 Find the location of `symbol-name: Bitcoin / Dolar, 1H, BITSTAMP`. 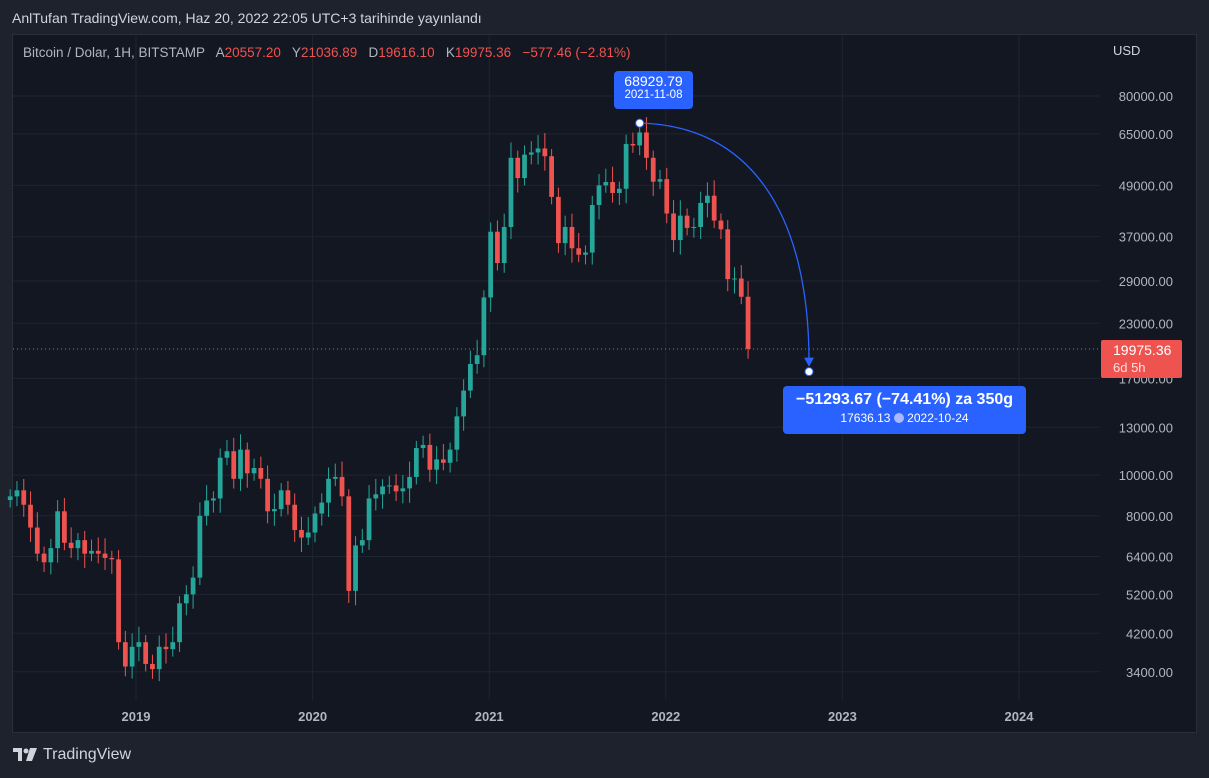

symbol-name: Bitcoin / Dolar, 1H, BITSTAMP is located at coordinates (114, 52).